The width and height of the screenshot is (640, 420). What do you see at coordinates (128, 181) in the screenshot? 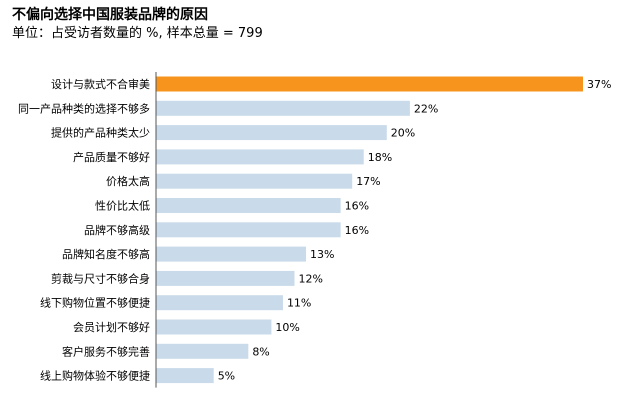
I see `category-label: 价格太高` at bounding box center [128, 181].